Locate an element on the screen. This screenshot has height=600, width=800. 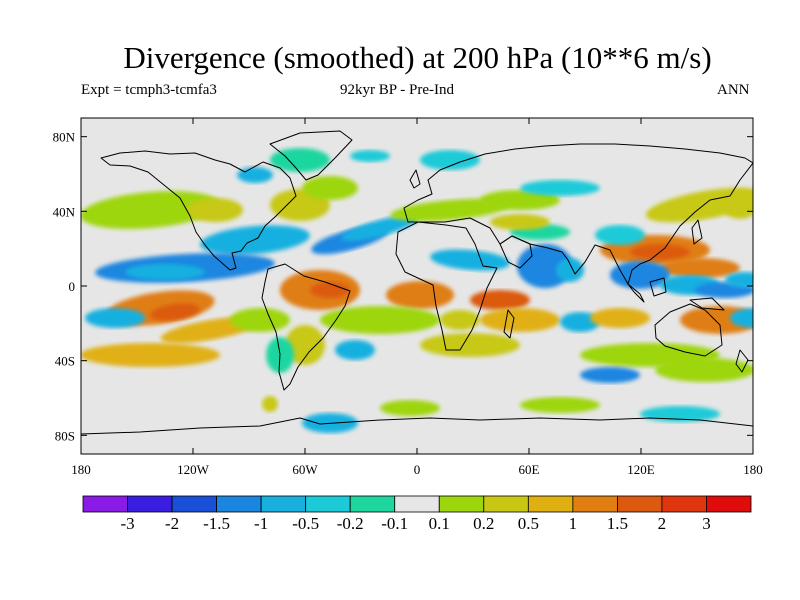
lat-tick-label: 40S is located at coordinates (65, 361).